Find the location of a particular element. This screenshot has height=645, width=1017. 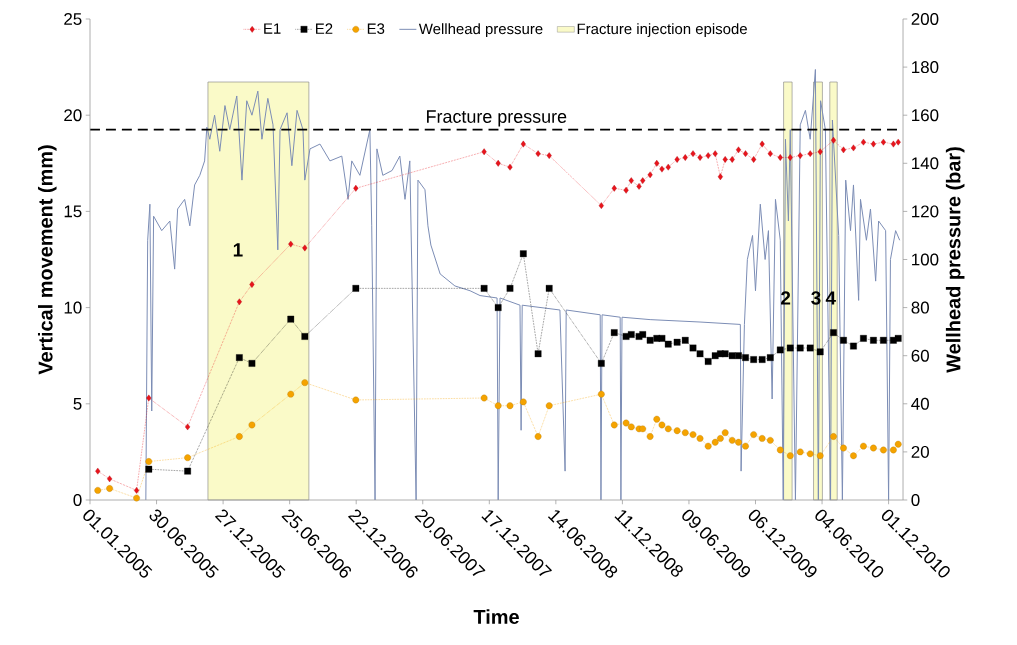

legend-label: Wellhead pressure is located at coordinates (480, 30).